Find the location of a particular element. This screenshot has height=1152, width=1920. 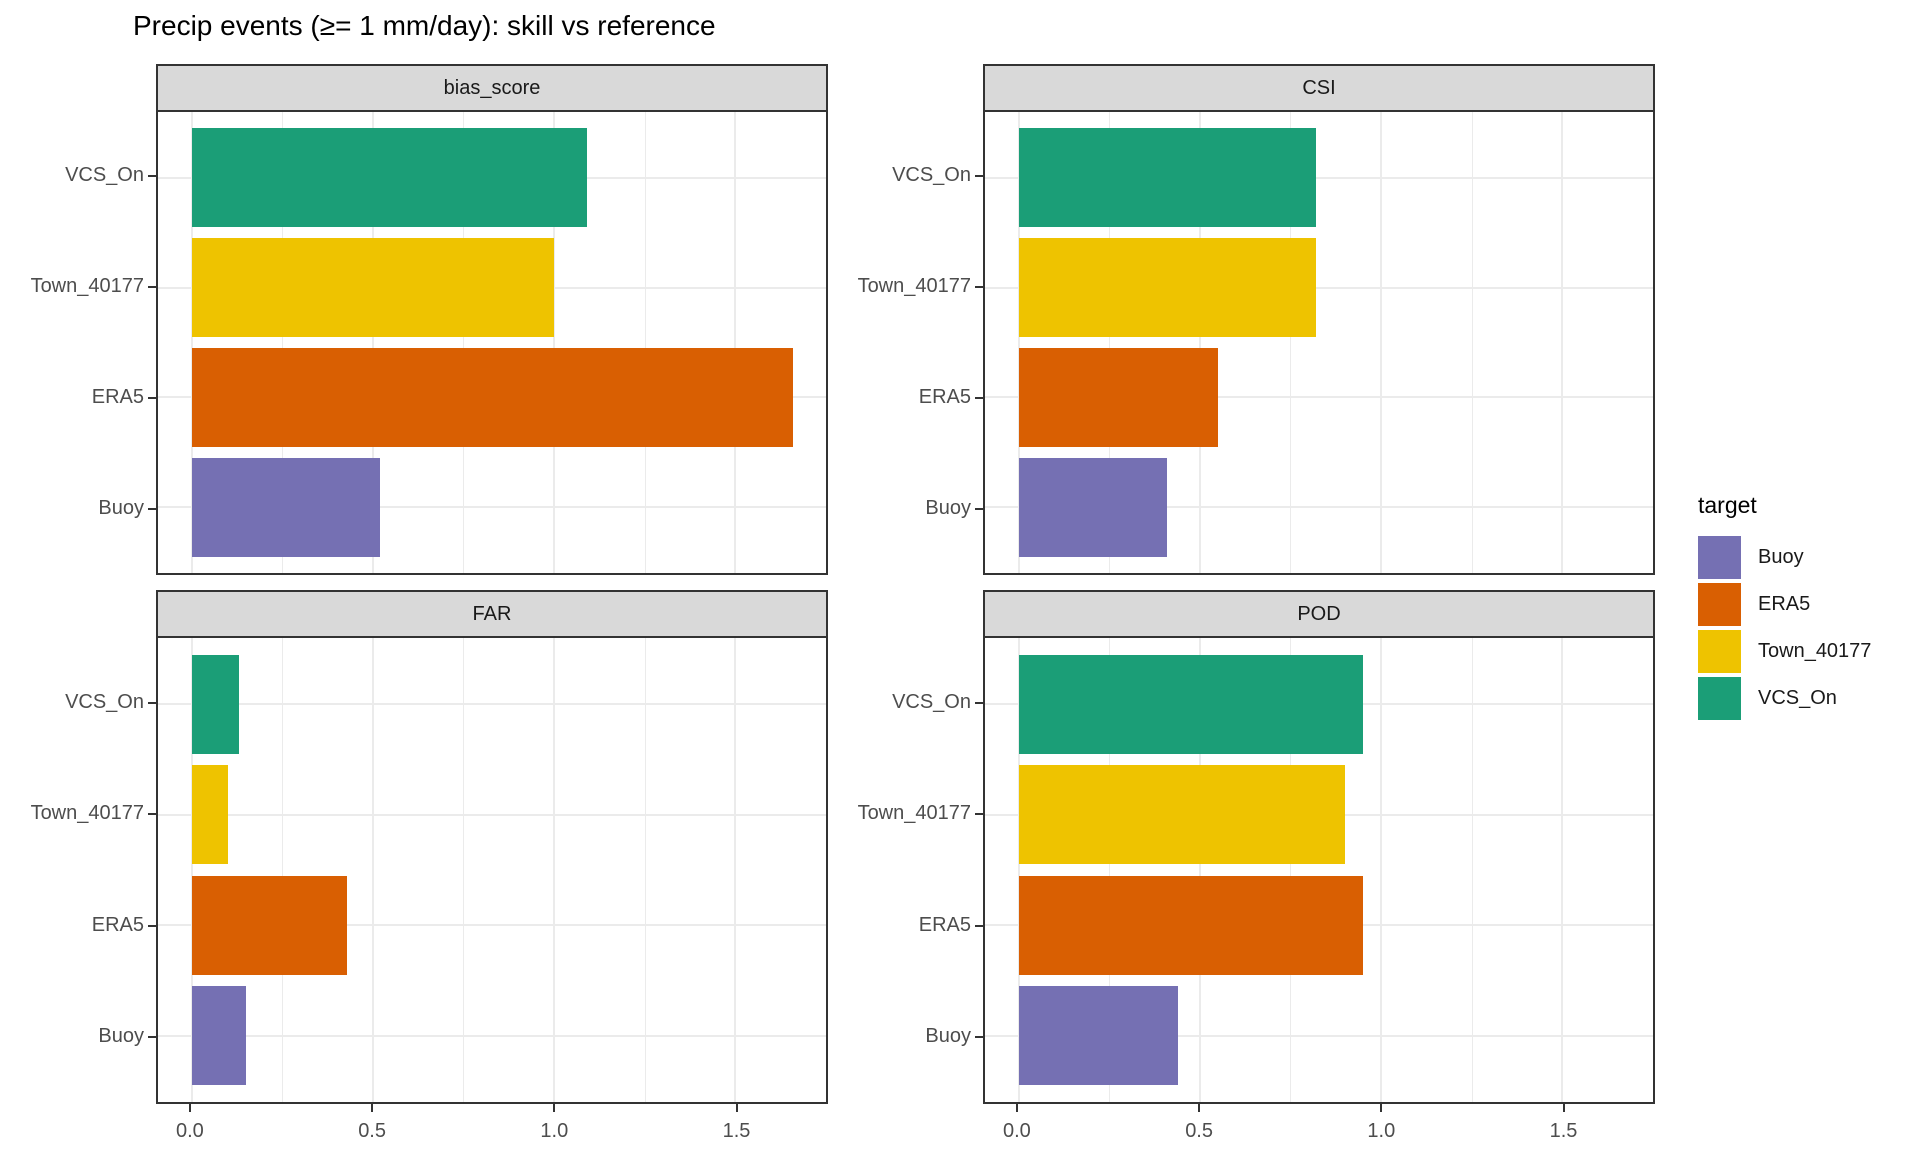

facet-panel-bias_score is located at coordinates (492, 342).